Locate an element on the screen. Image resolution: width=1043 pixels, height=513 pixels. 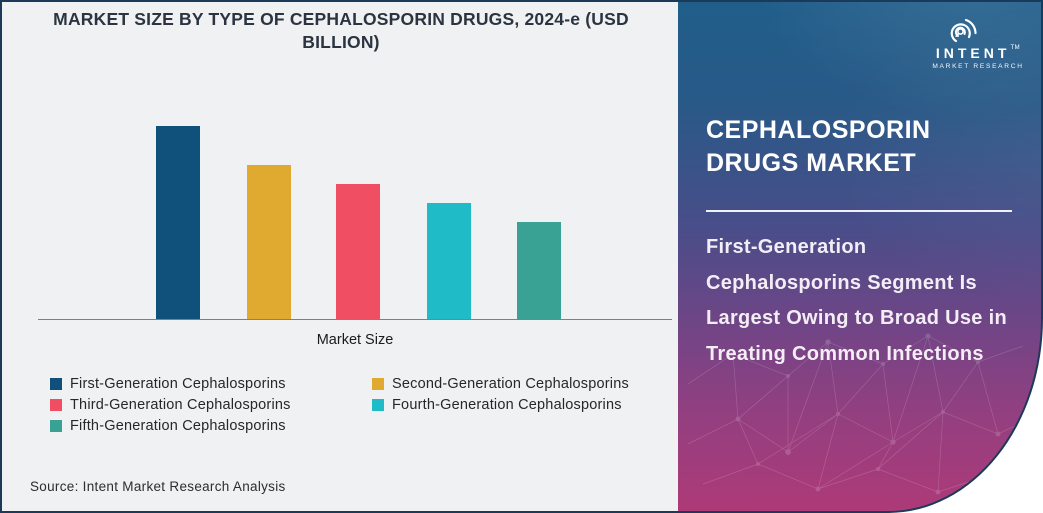
legend-item: Third-Generation Cephalosporins is located at coordinates (211, 405).